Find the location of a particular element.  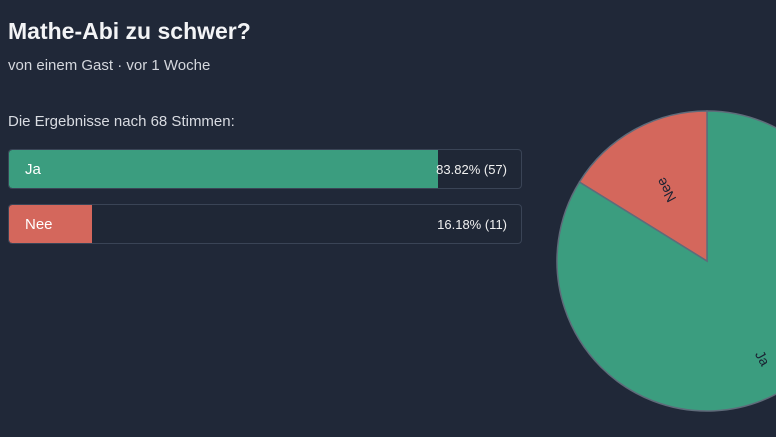

results-caption: Die Ergebnisse nach 68 Stimmen: is located at coordinates (121, 121).